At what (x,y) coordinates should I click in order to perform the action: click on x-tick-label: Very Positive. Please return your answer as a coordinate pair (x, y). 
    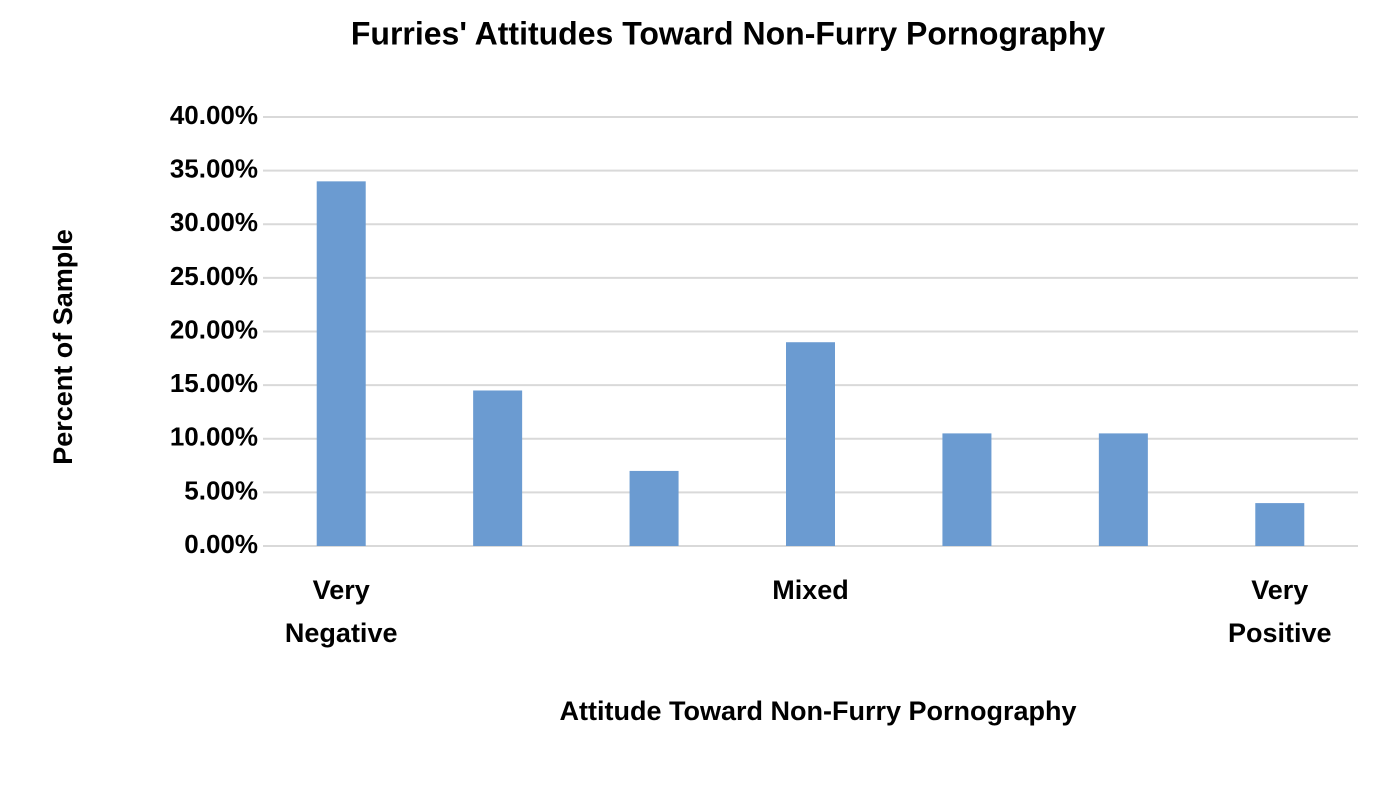
    Looking at the image, I should click on (1280, 611).